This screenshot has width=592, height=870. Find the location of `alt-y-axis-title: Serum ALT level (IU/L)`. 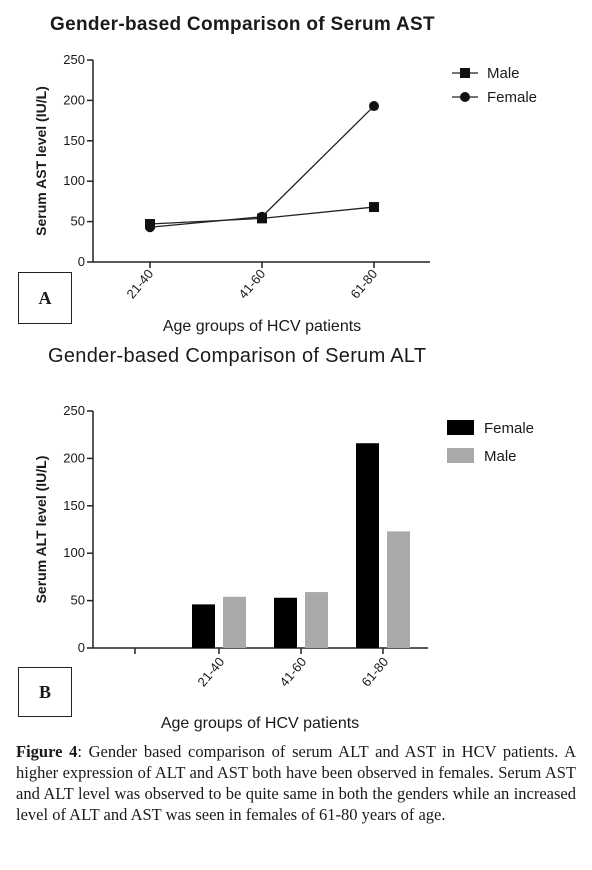

alt-y-axis-title: Serum ALT level (IU/L) is located at coordinates (41, 530).